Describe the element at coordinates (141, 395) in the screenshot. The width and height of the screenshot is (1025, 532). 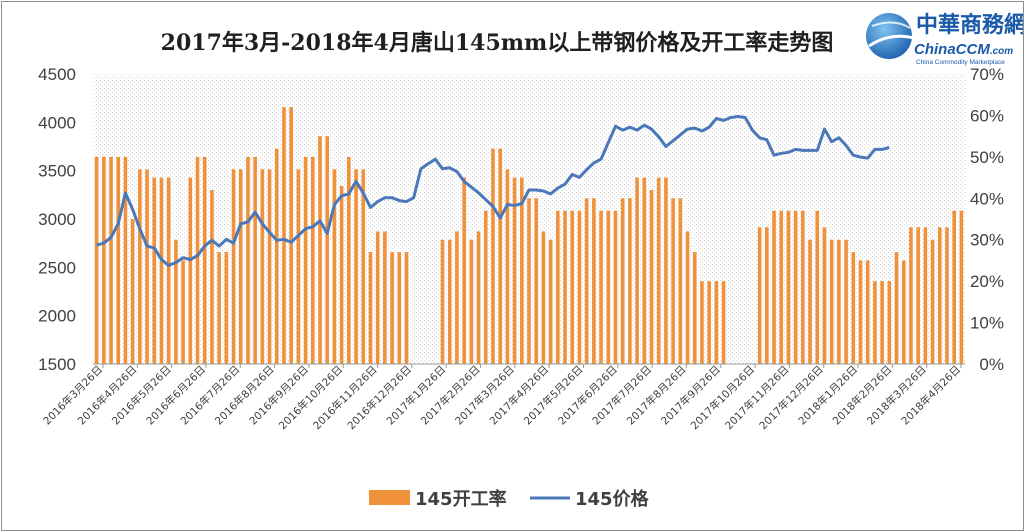
I see `x-tick-label: 2016年5月26日` at that location.